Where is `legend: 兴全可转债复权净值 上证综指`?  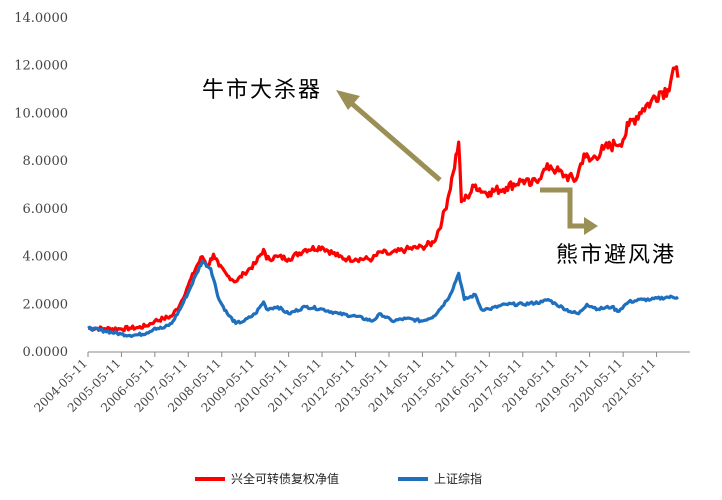 legend: 兴全可转债复权净值 上证综指 is located at coordinates (338, 478).